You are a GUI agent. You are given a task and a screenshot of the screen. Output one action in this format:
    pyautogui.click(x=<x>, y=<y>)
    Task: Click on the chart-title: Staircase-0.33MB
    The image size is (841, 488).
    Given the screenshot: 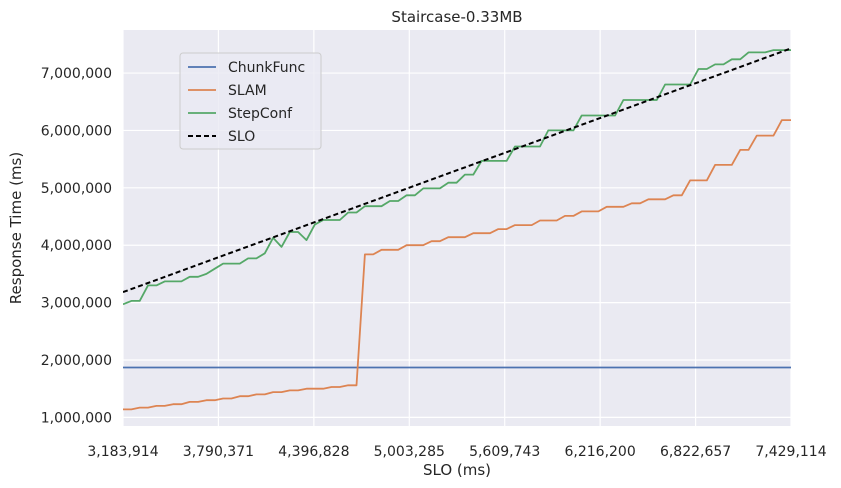 What is the action you would take?
    pyautogui.click(x=456, y=17)
    